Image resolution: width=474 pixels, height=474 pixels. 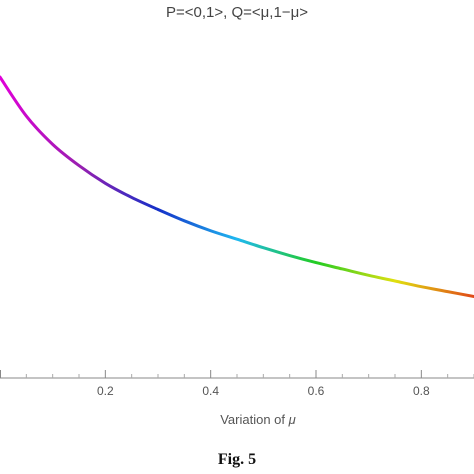 I want to click on x-tick-label: 0.2, so click(x=105, y=391).